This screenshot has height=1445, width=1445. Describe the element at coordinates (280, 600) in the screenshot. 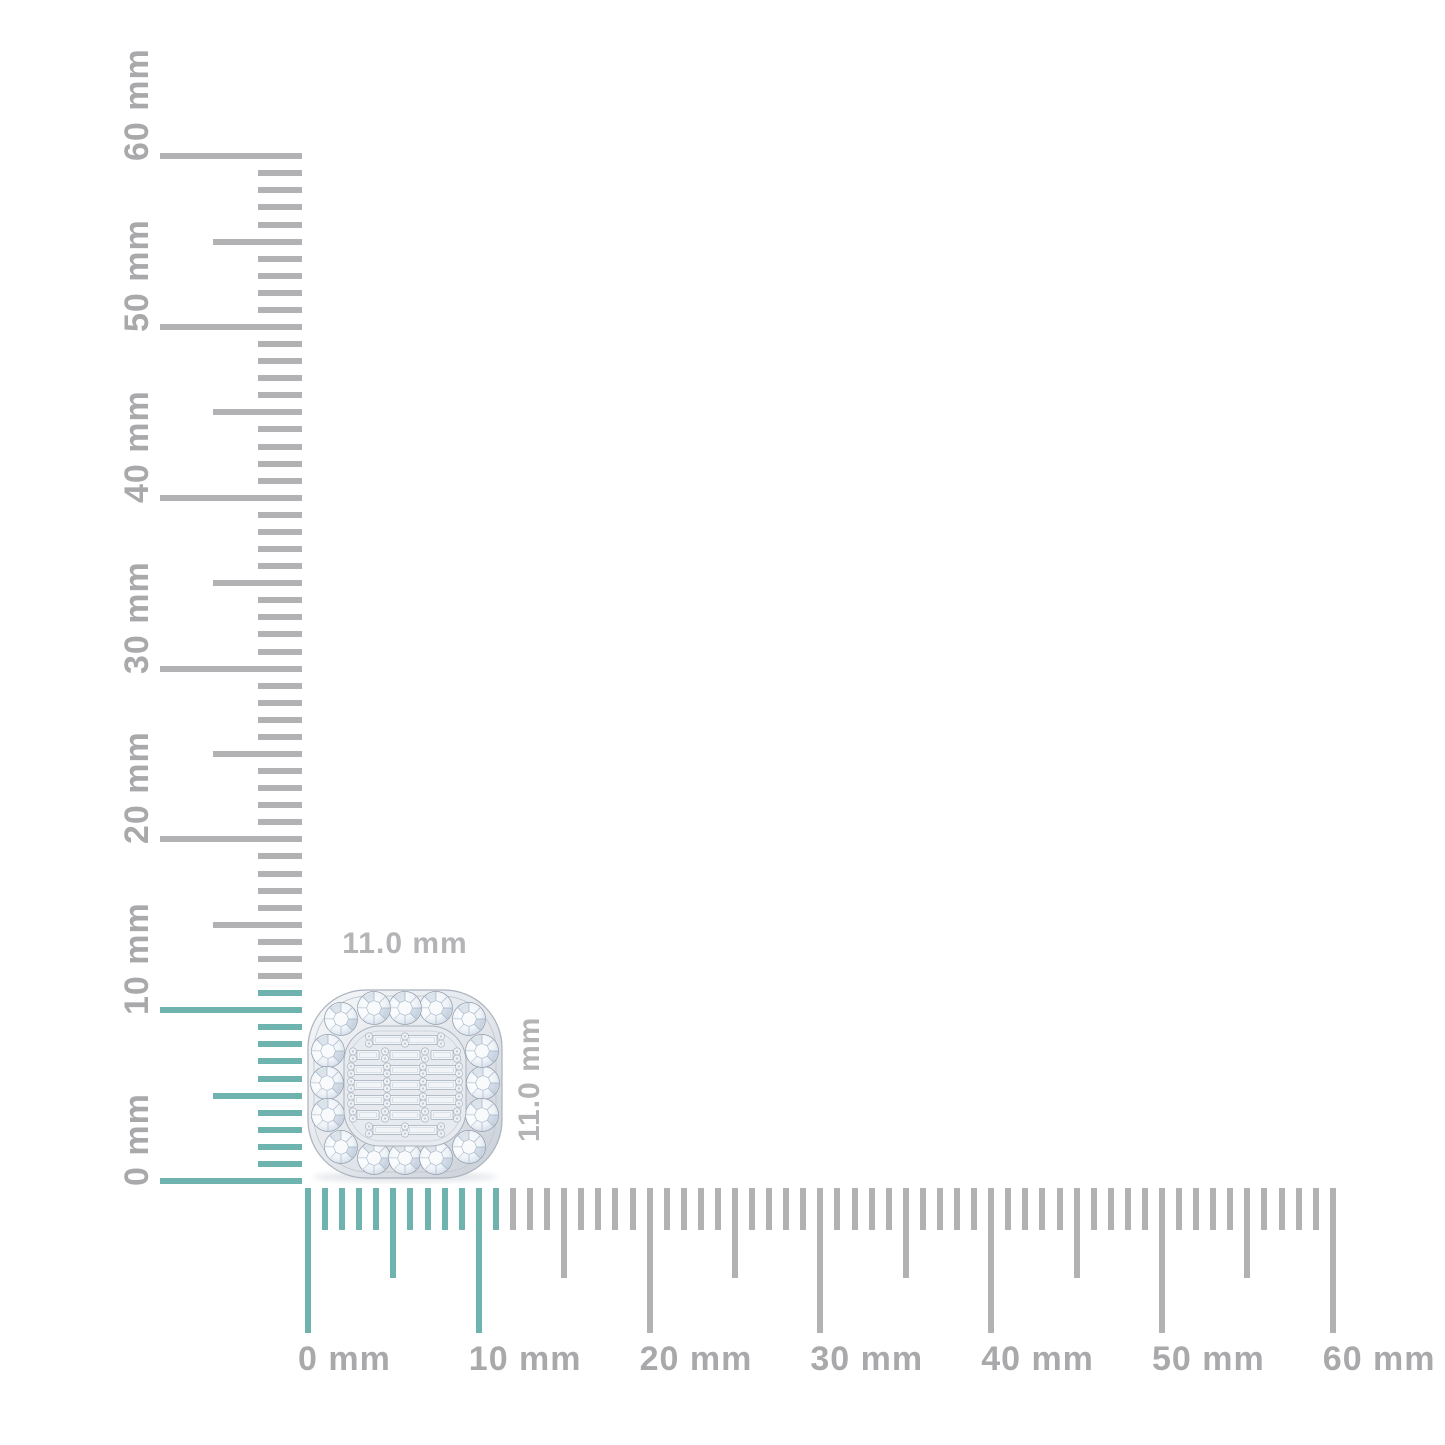

I see `vertical-ruler-tick-34mm` at that location.